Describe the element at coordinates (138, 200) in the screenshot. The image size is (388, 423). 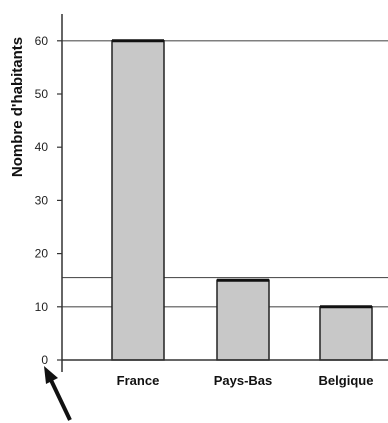
I see `bar-france` at that location.